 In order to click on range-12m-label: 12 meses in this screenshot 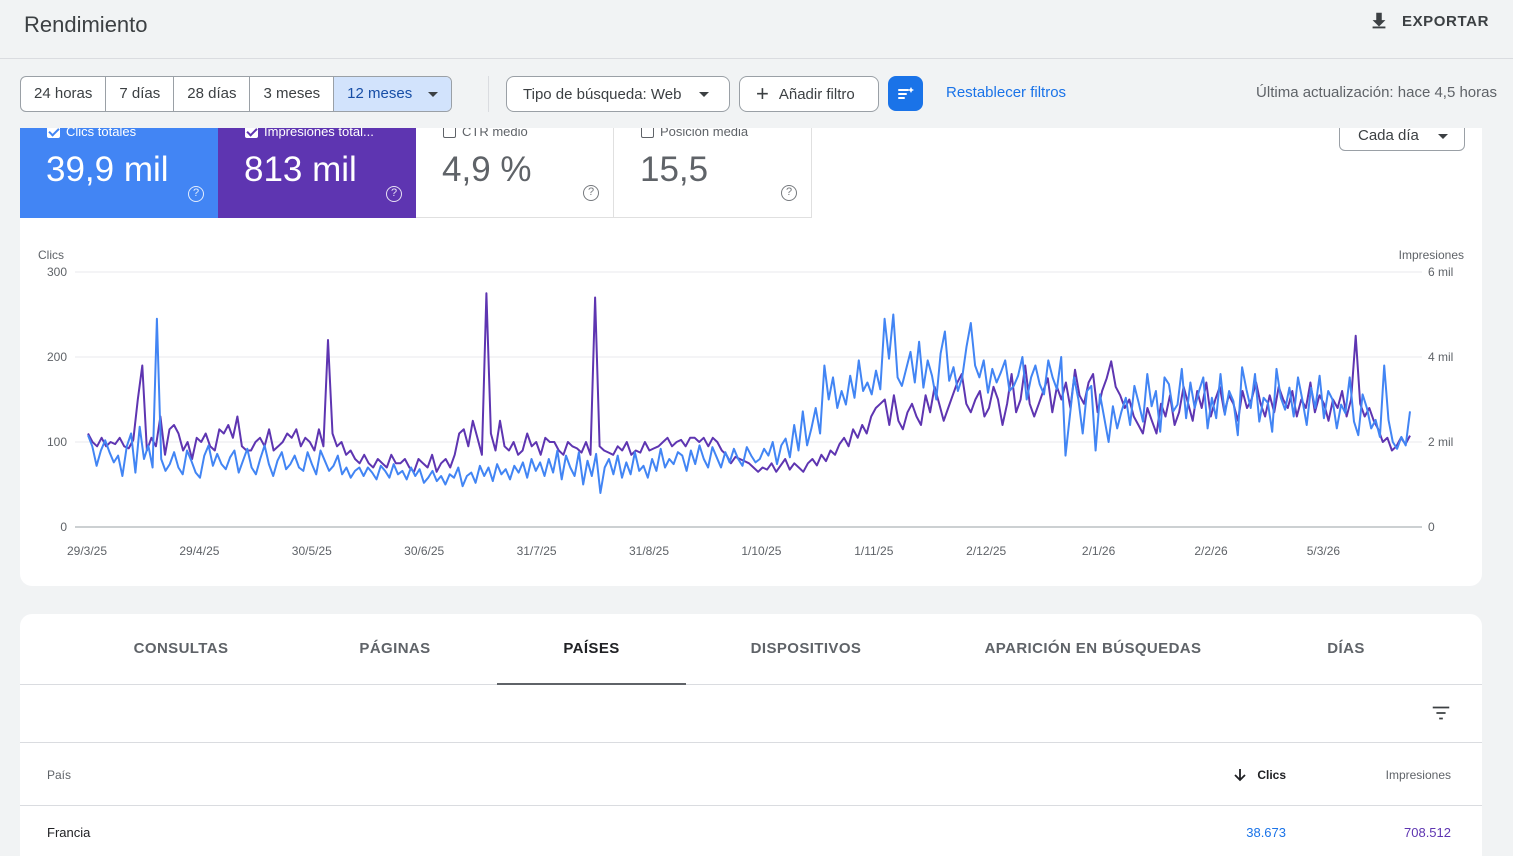, I will do `click(380, 93)`.